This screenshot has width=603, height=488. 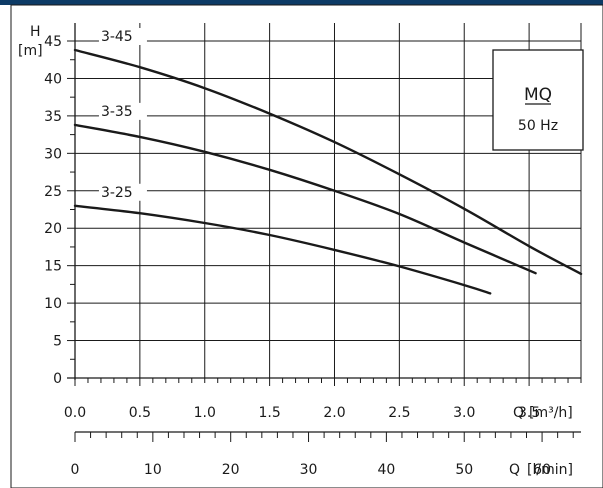 I want to click on legend-title: MQ, so click(x=538, y=95).